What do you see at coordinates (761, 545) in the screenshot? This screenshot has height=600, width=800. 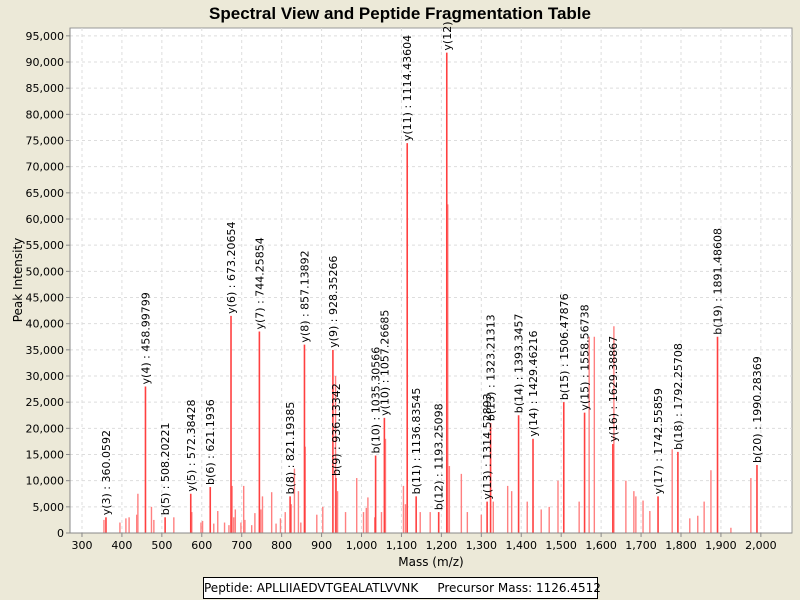 I see `x-tick-label: 2,000` at bounding box center [761, 545].